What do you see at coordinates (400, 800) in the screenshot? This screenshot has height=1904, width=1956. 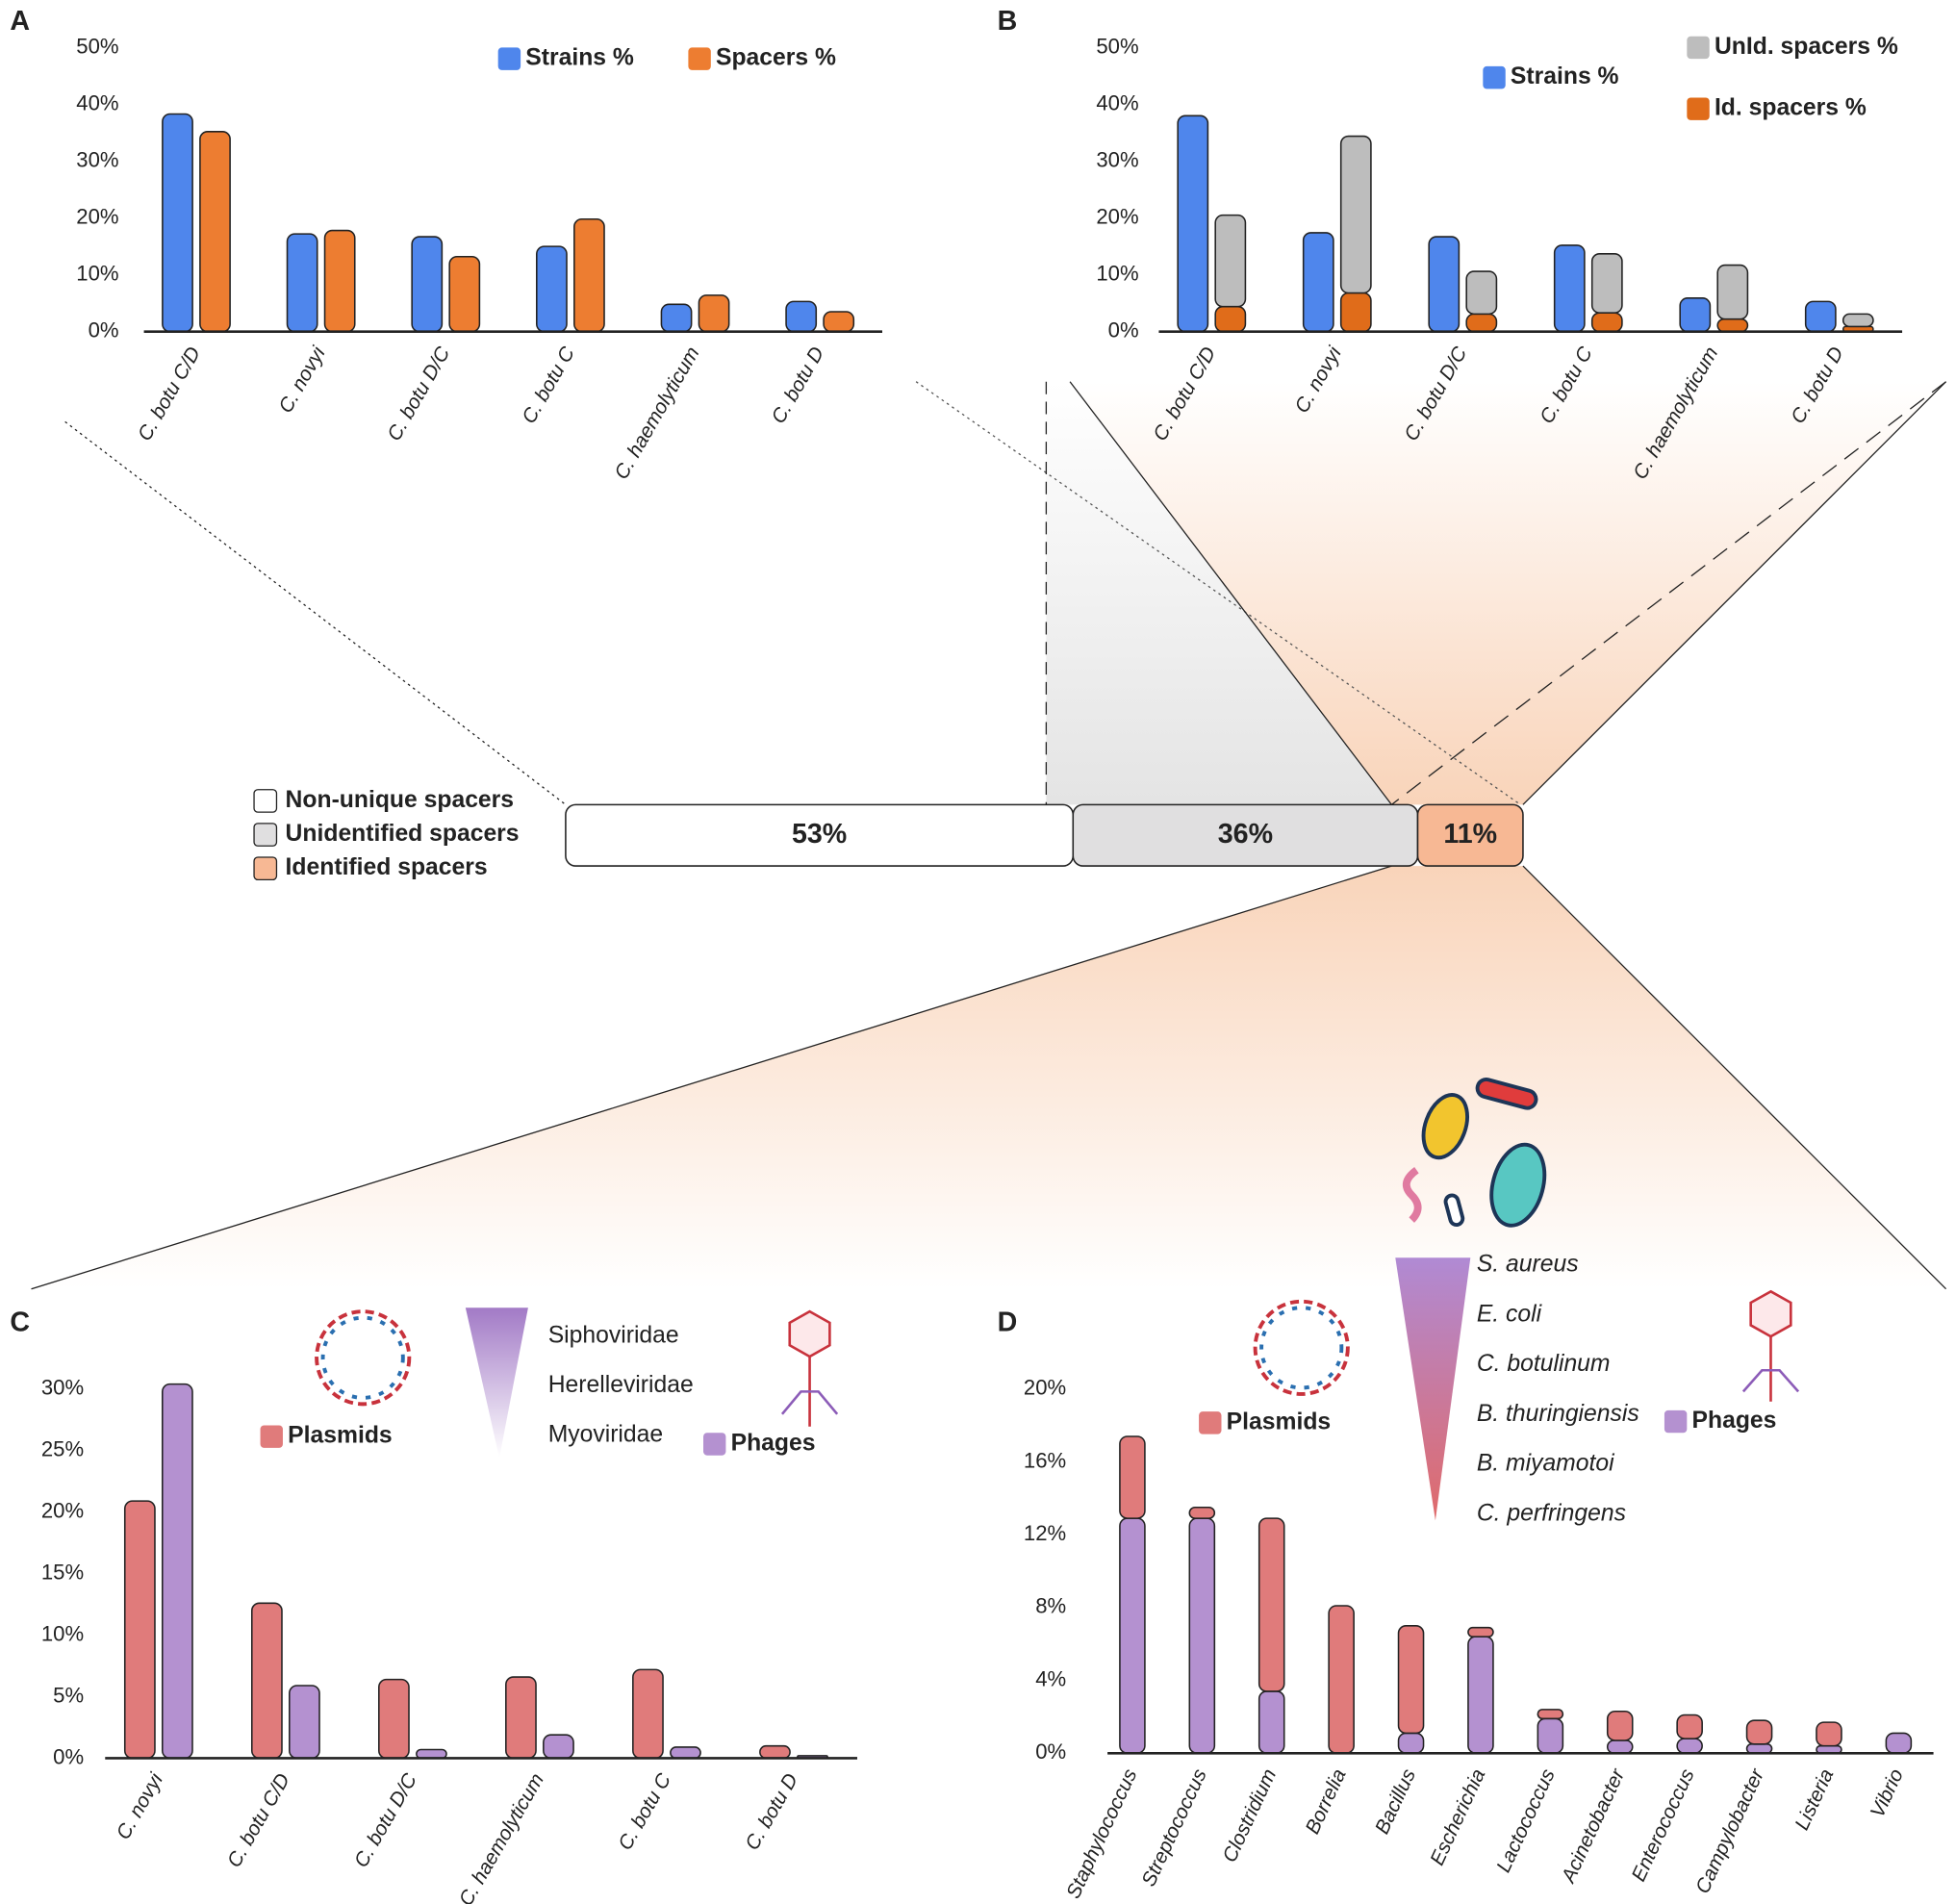 I see `legend-label: Non-unique spacers` at bounding box center [400, 800].